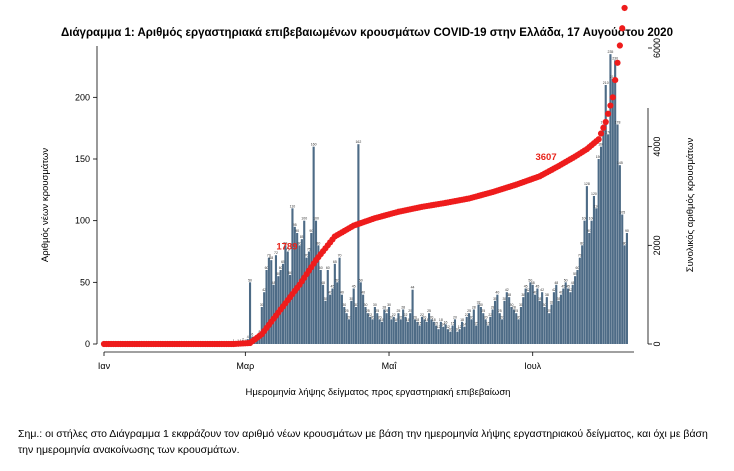  Describe the element at coordinates (552, 303) in the screenshot. I see `bar-value-label: 32` at that location.